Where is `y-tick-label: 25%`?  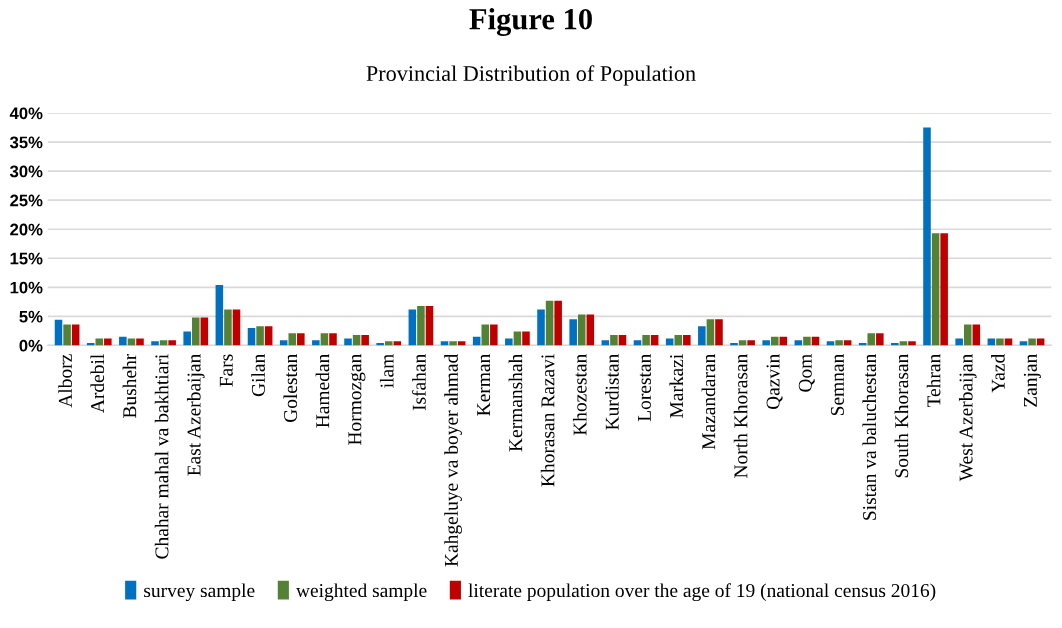 y-tick-label: 25% is located at coordinates (26, 200).